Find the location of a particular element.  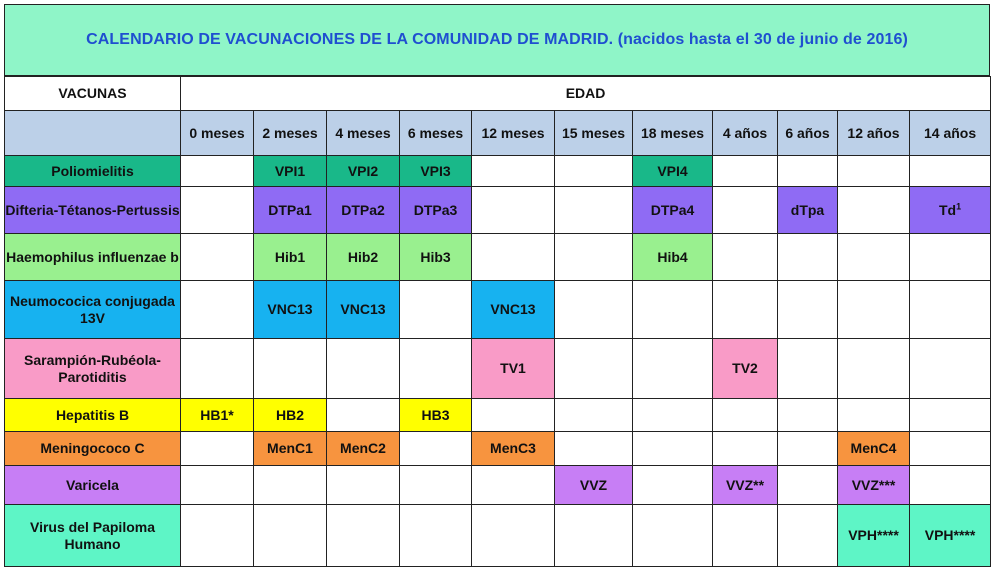

age-header-0: 0 meses is located at coordinates (217, 133).